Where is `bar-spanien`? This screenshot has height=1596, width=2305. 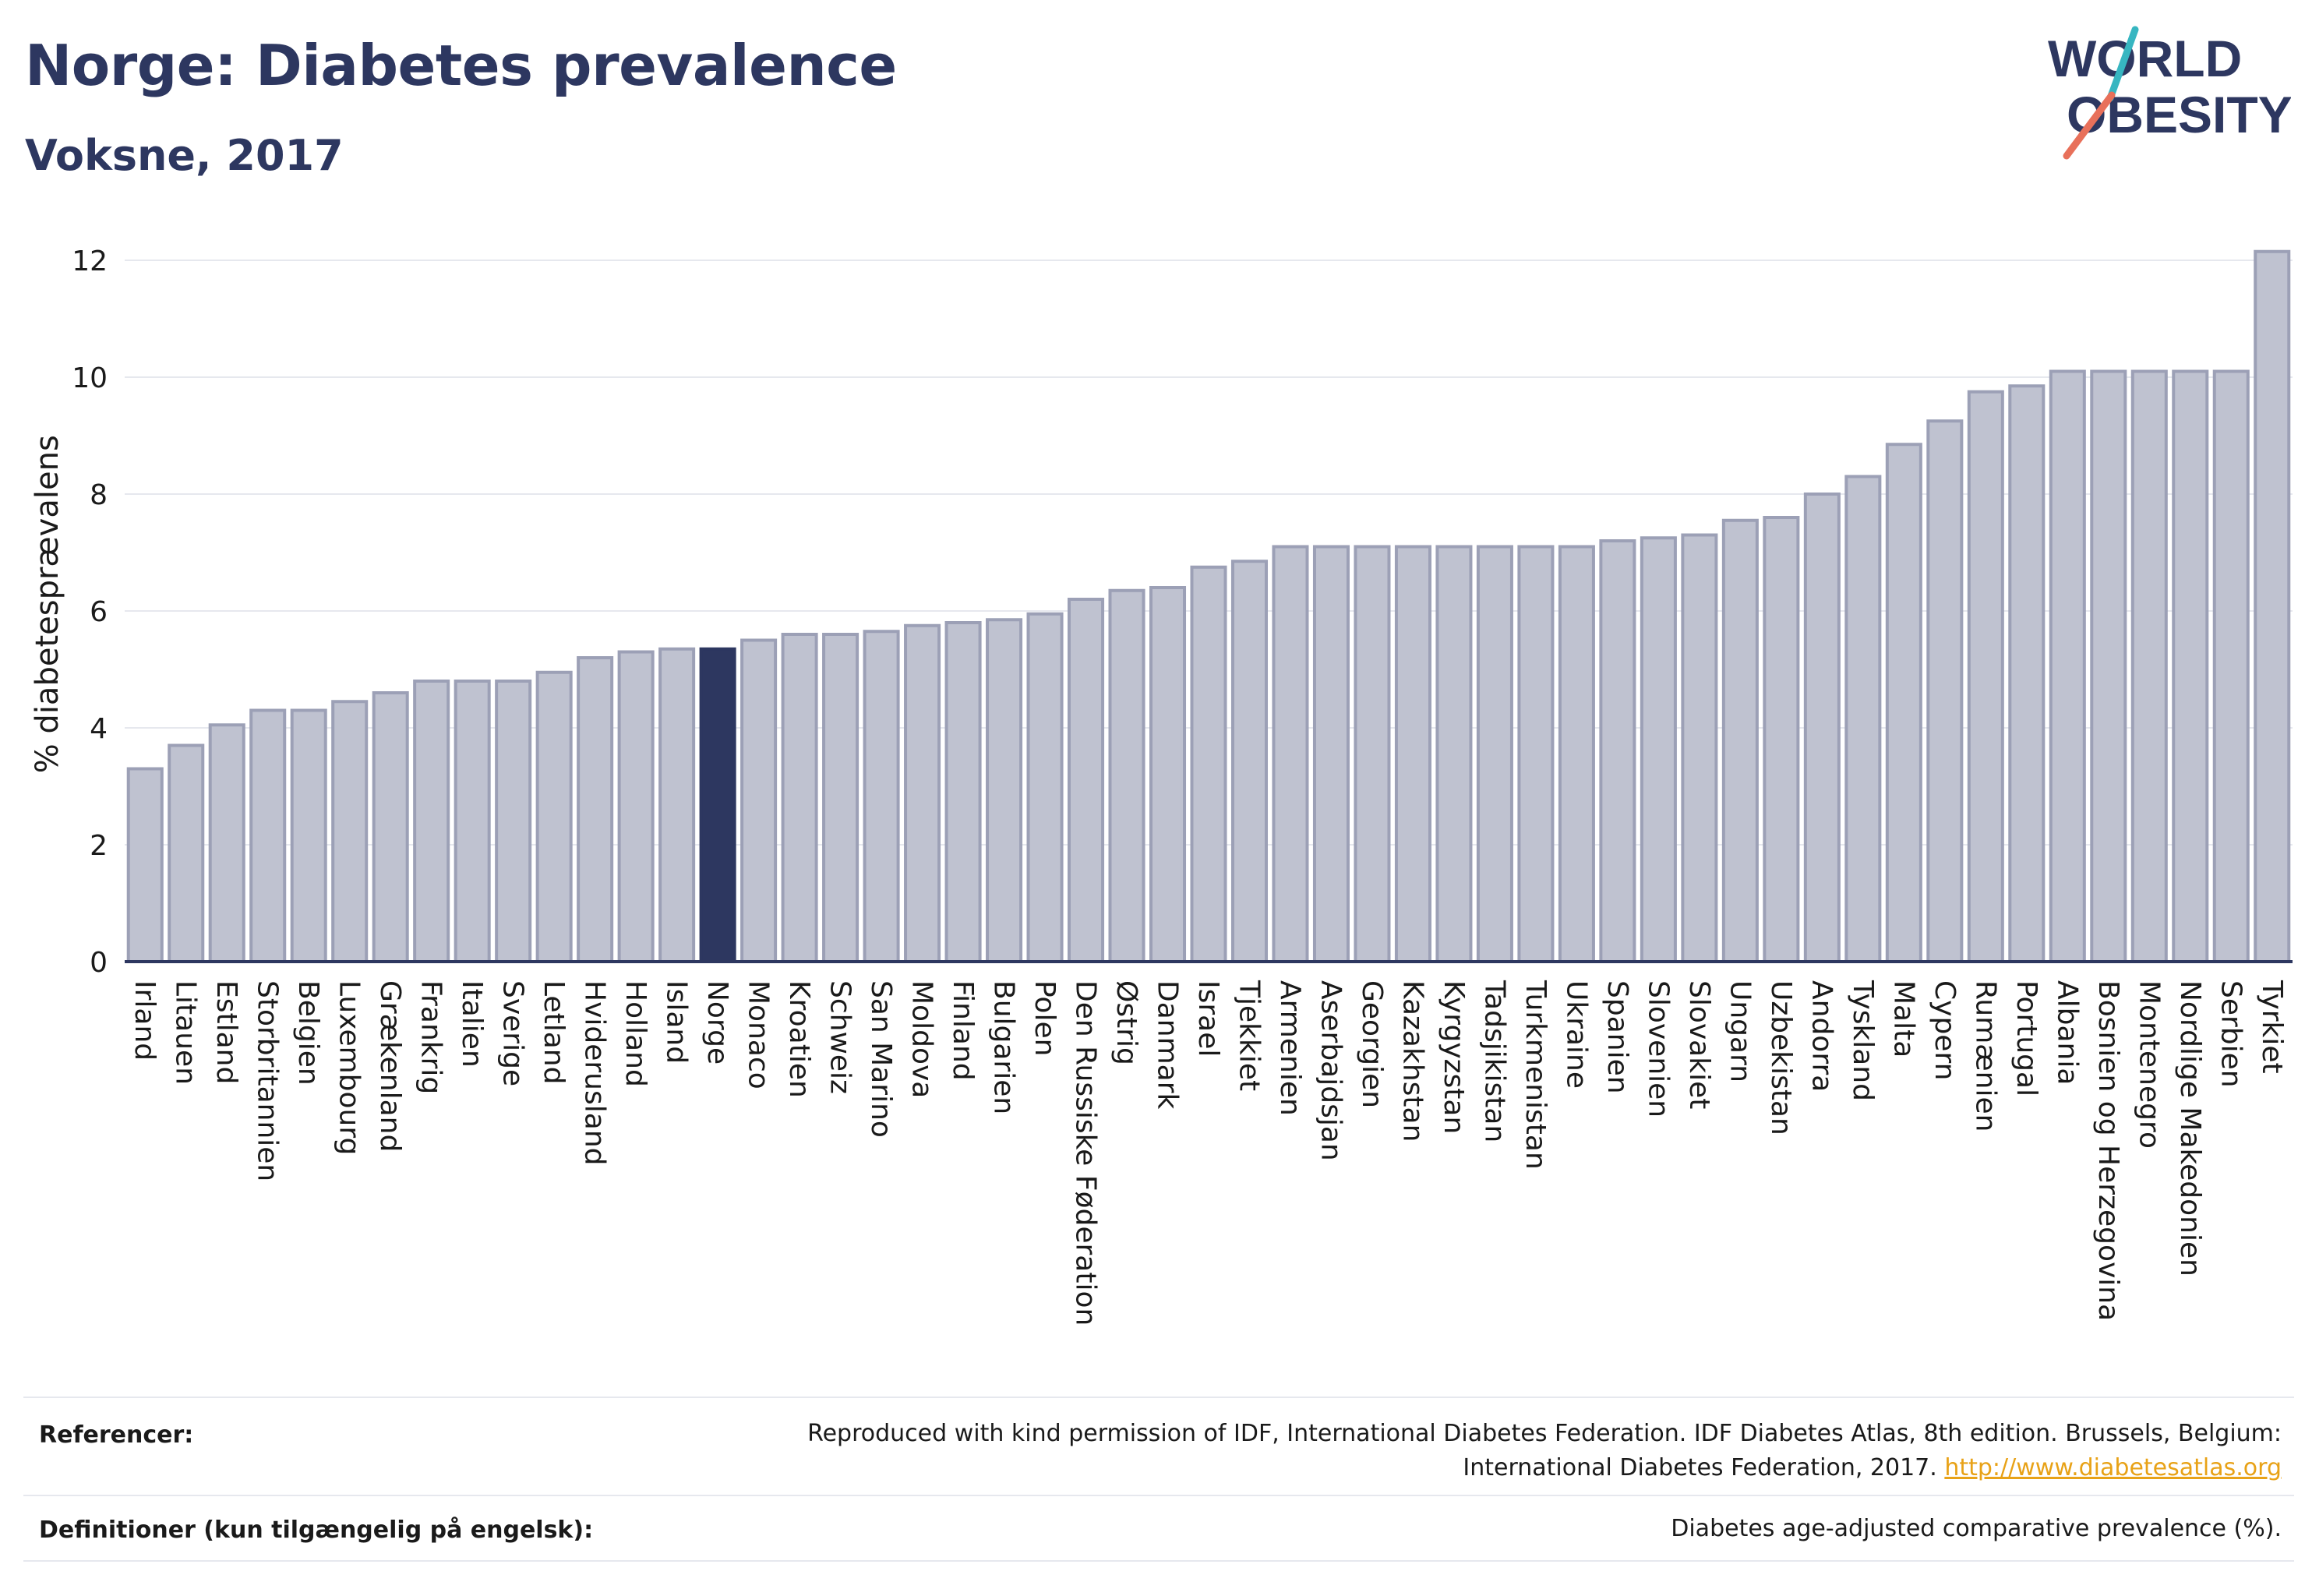
bar-spanien is located at coordinates (1617, 751).